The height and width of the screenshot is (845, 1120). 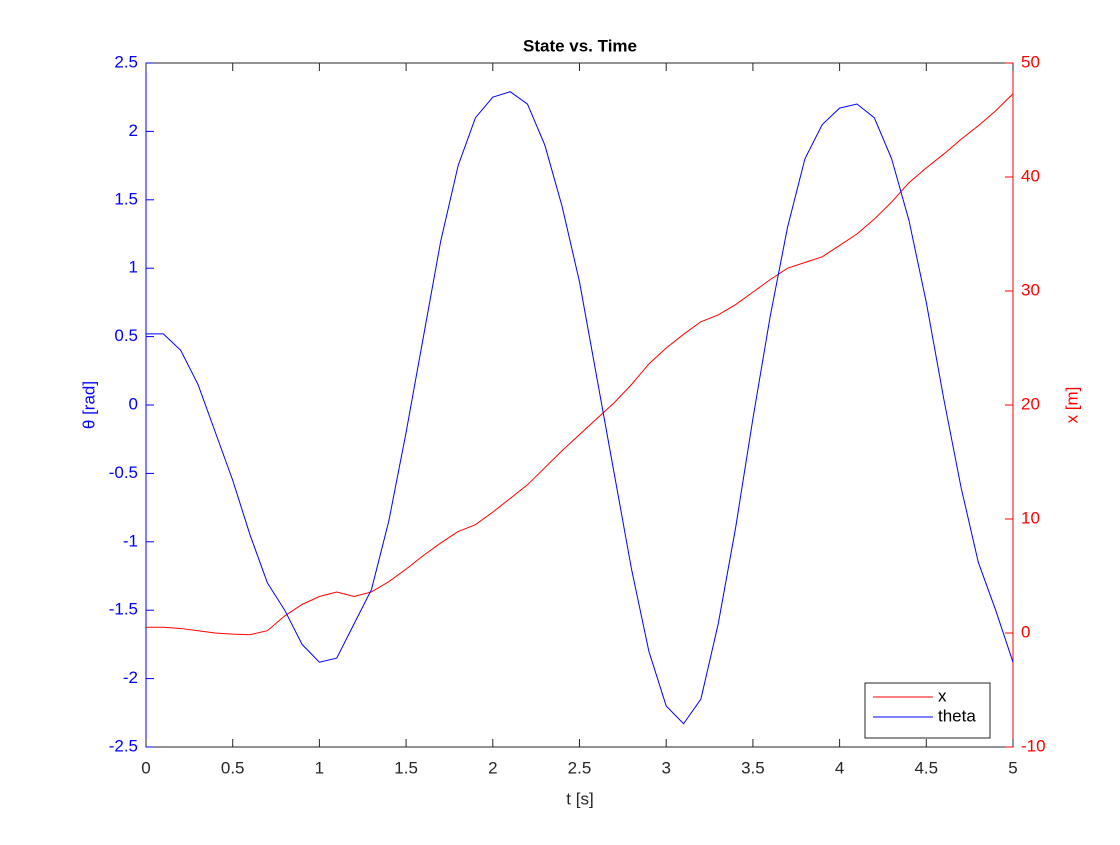 What do you see at coordinates (126, 198) in the screenshot?
I see `y-tick-label: 1.5` at bounding box center [126, 198].